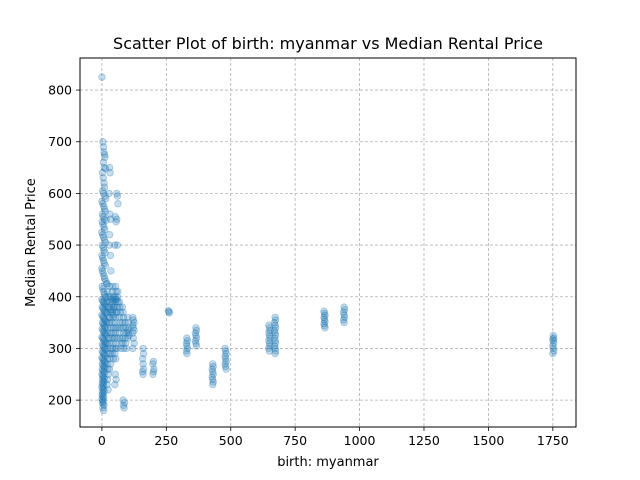 This screenshot has width=640, height=480. What do you see at coordinates (60, 193) in the screenshot?
I see `y-tick-label: 600` at bounding box center [60, 193].